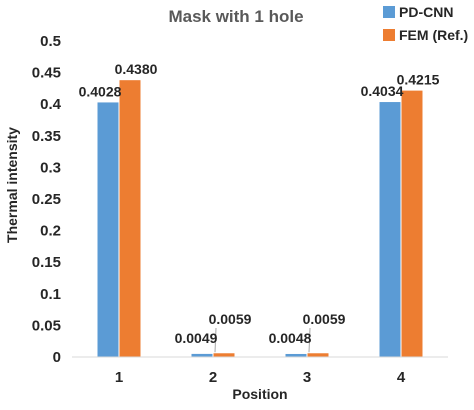 This screenshot has width=474, height=410. I want to click on y-tick-label: 0.5, so click(50, 41).